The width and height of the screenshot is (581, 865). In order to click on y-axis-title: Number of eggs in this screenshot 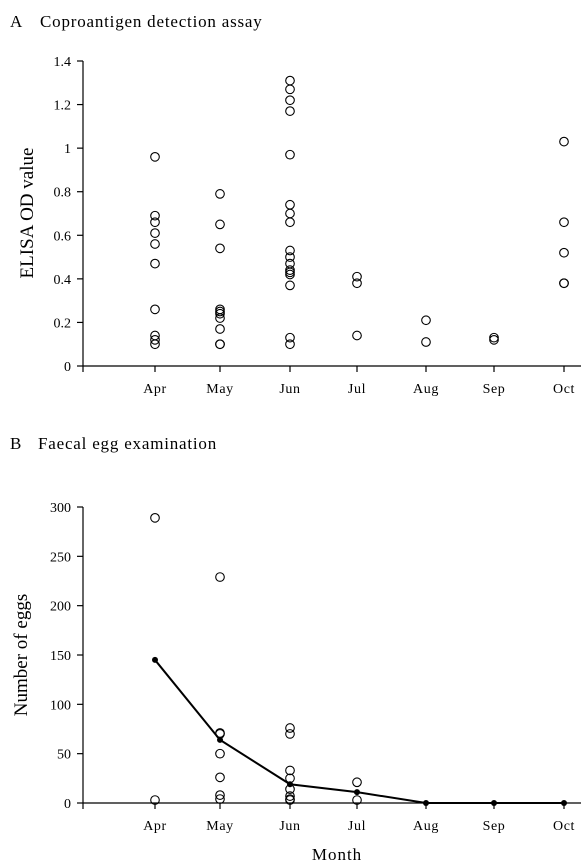, I will do `click(21, 655)`.